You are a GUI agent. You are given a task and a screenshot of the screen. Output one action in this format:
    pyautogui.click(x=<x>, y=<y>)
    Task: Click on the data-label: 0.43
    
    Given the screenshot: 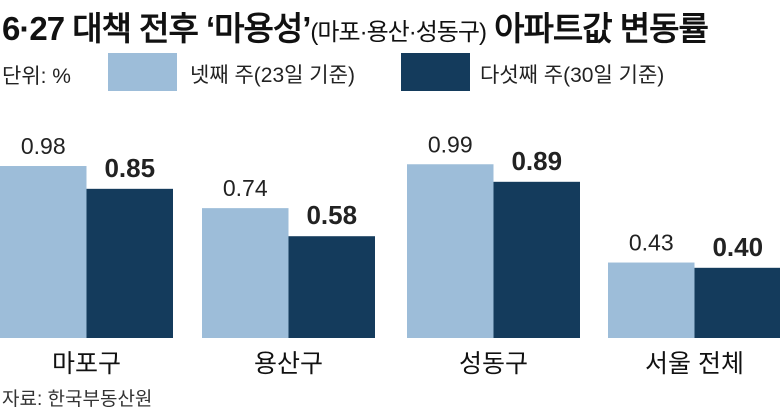 What is the action you would take?
    pyautogui.click(x=651, y=243)
    